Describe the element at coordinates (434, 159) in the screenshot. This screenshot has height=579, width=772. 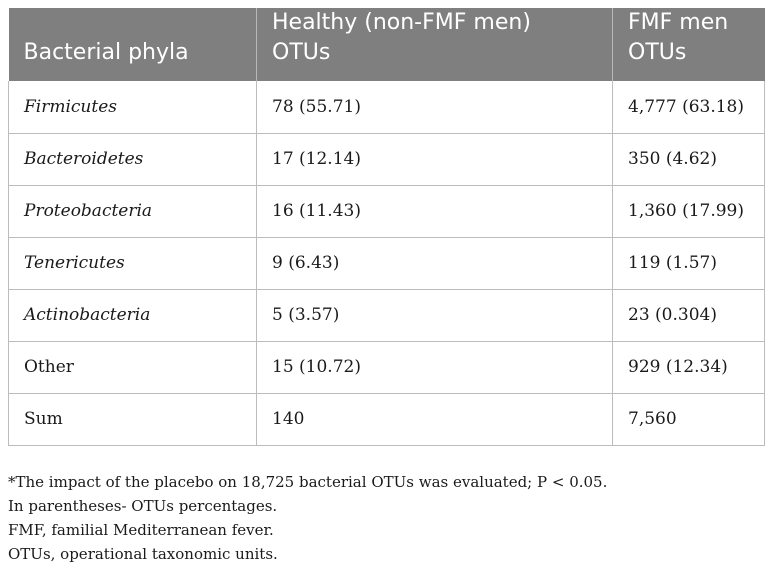
I see `cell-healthy: 17 (12.14)` at that location.